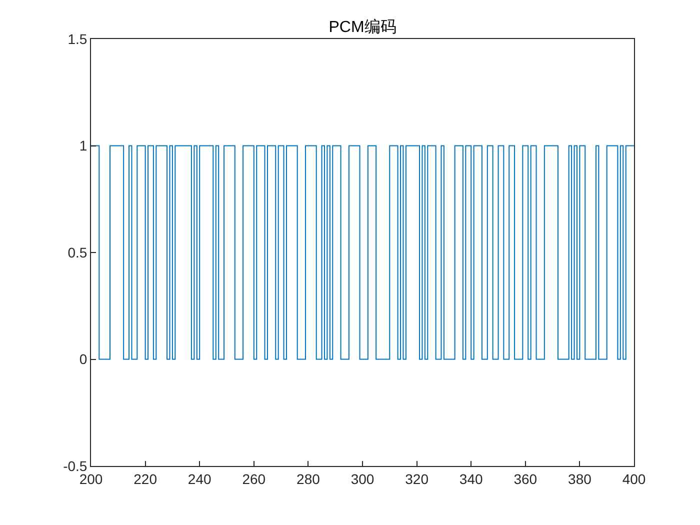 Image resolution: width=700 pixels, height=525 pixels. I want to click on x-tick-label: 220, so click(146, 478).